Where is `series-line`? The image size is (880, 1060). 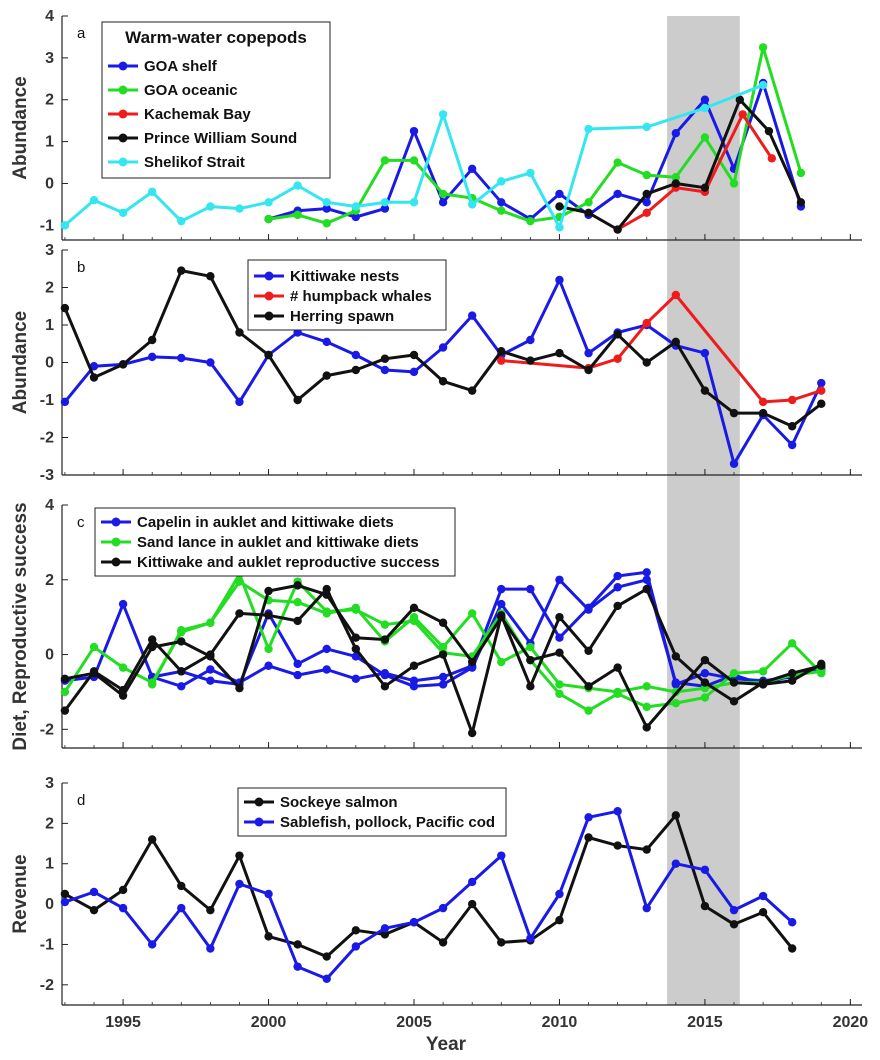
series-line is located at coordinates (413, 156).